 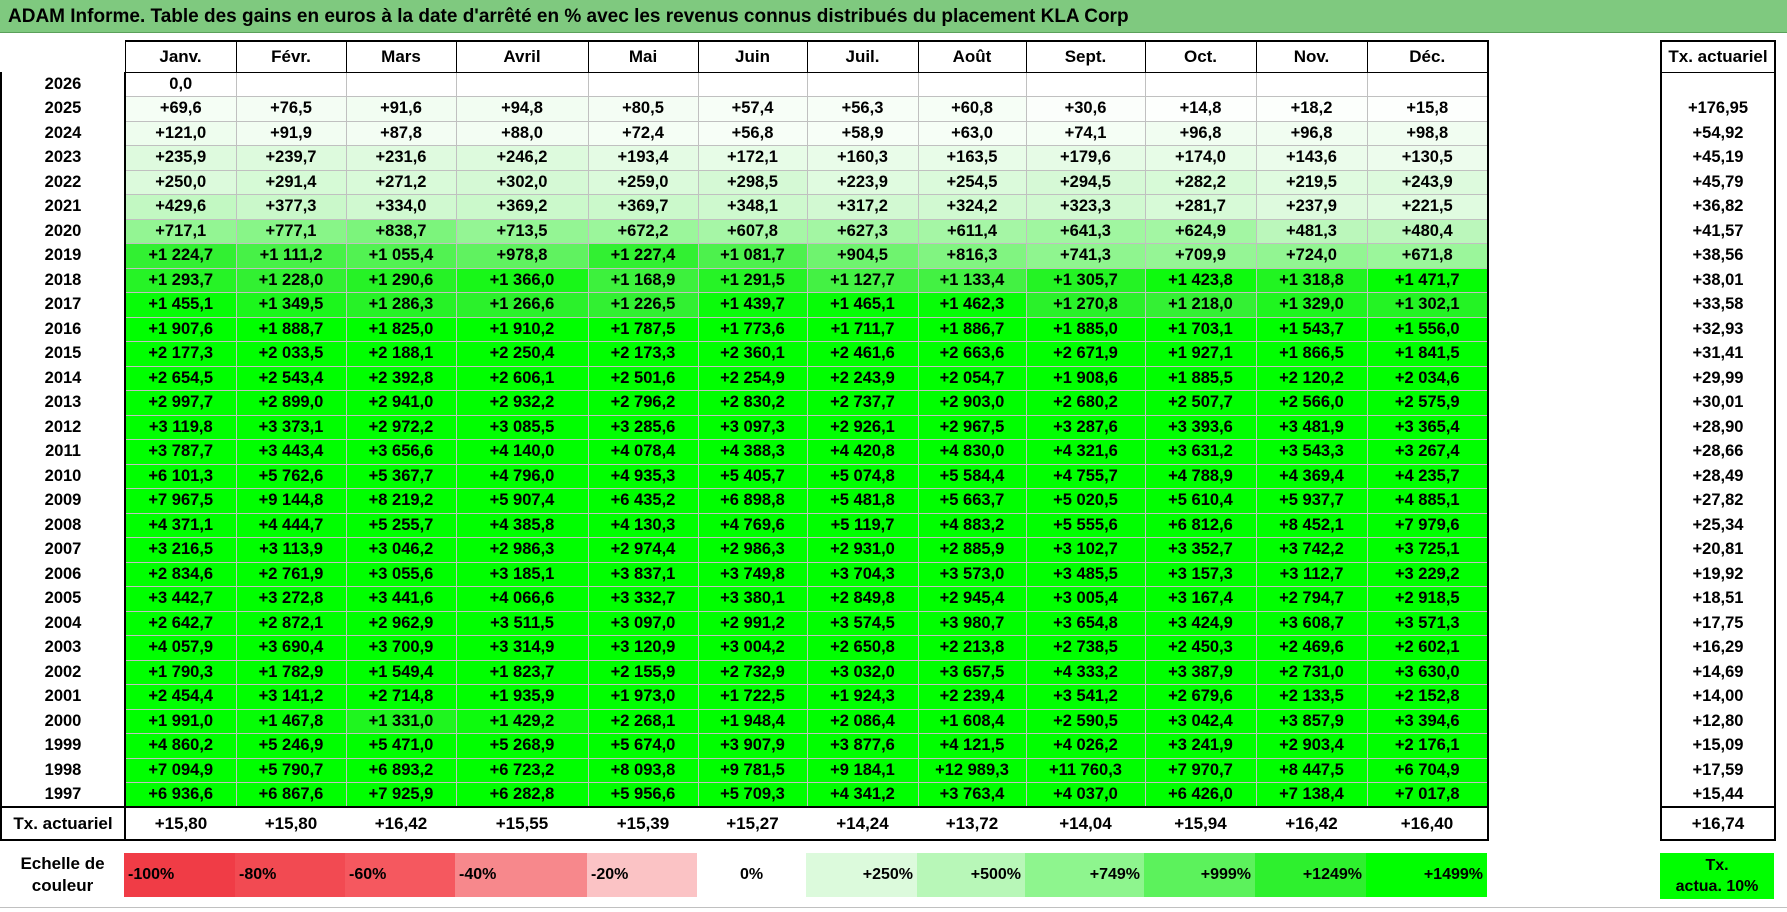 What do you see at coordinates (1718, 108) in the screenshot?
I see `actuarial-rate-cell: +176,95` at bounding box center [1718, 108].